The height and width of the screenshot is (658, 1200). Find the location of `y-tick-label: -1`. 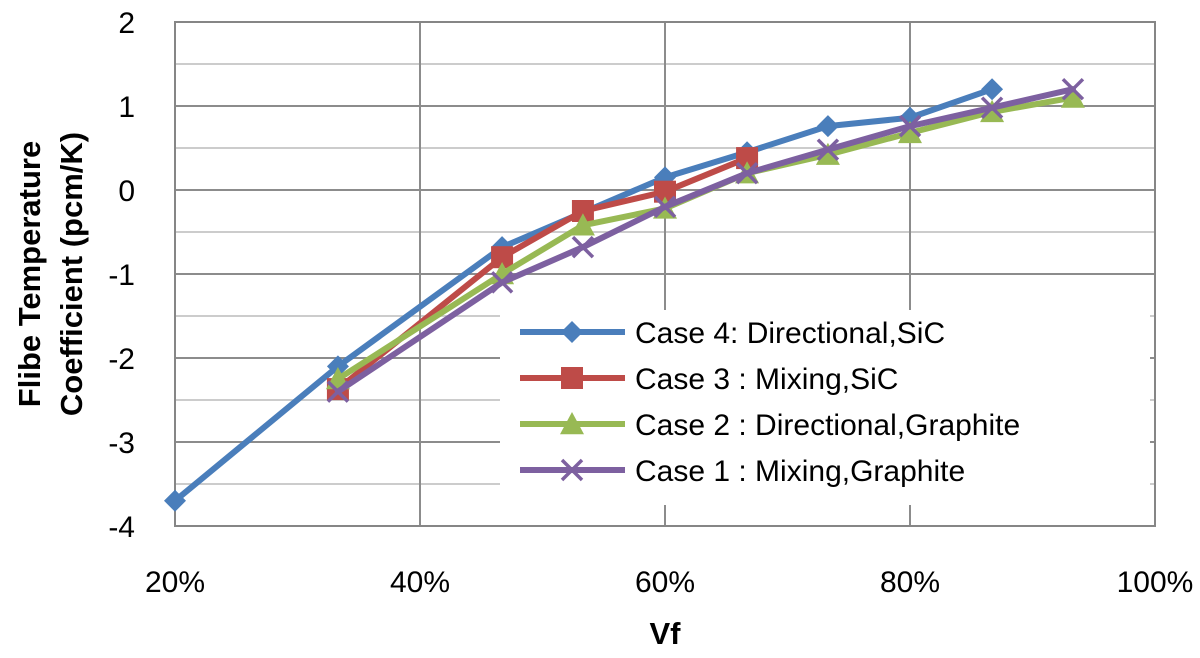

y-tick-label: -1 is located at coordinates (121, 275).